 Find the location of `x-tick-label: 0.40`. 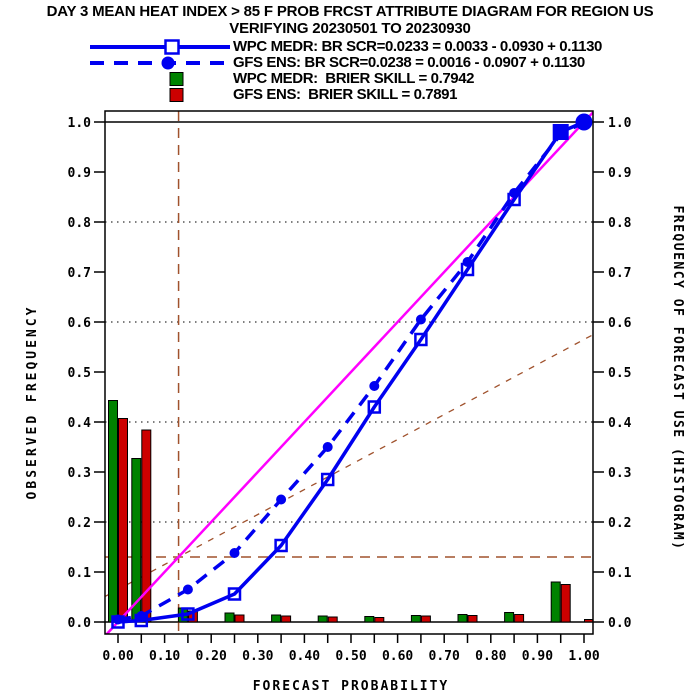

x-tick-label: 0.40 is located at coordinates (304, 656).